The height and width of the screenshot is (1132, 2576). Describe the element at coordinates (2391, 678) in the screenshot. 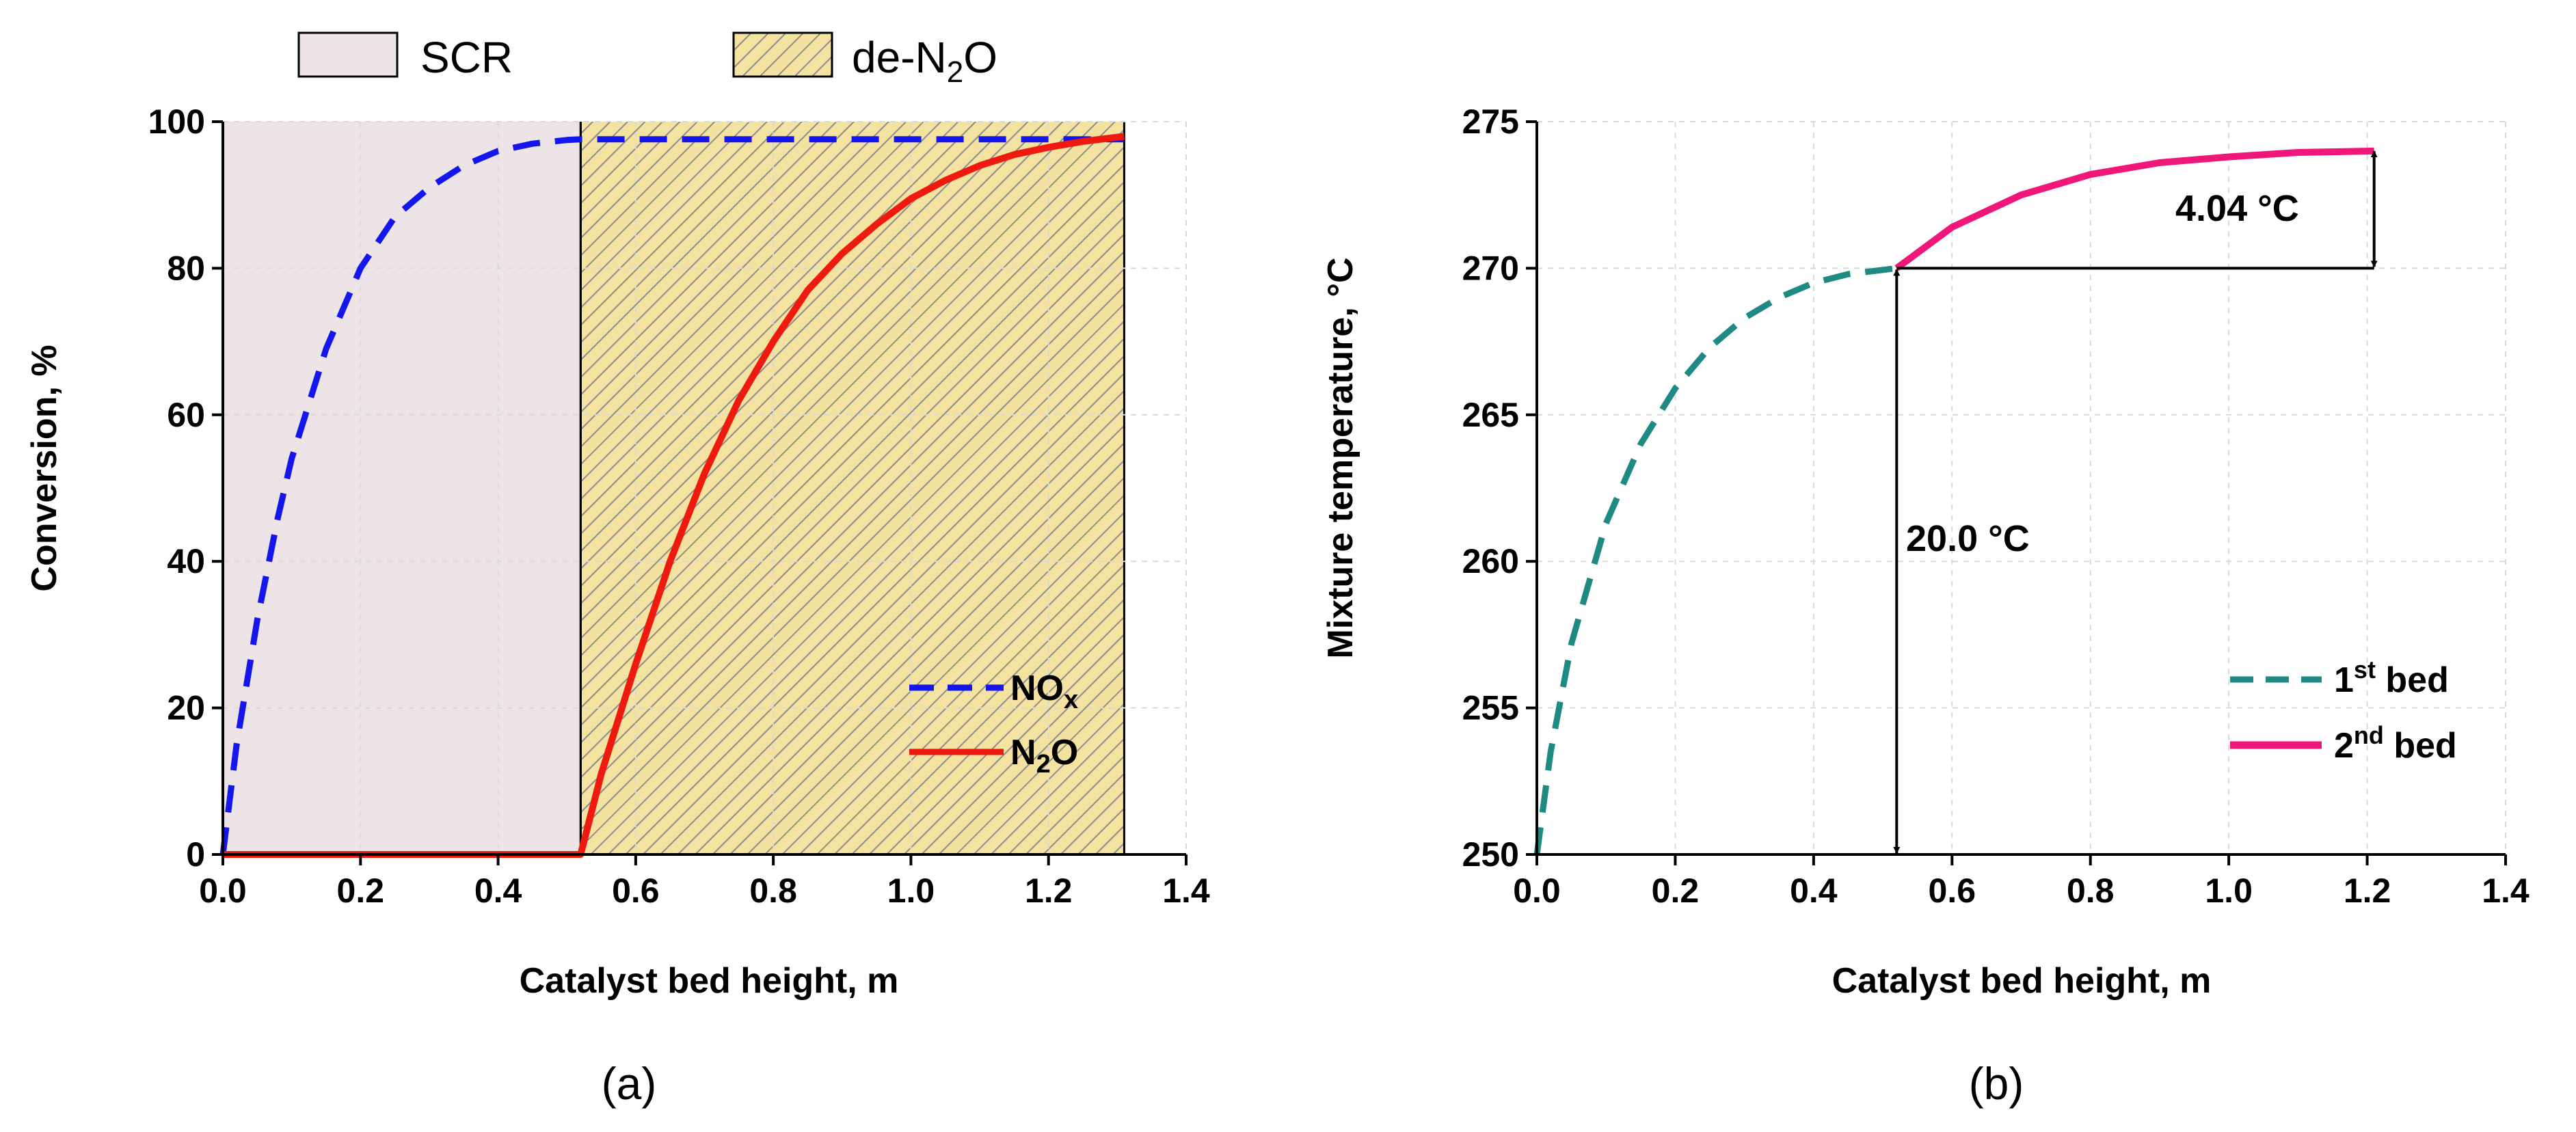

I see `legend-label-1st-bed: 1st bed` at that location.